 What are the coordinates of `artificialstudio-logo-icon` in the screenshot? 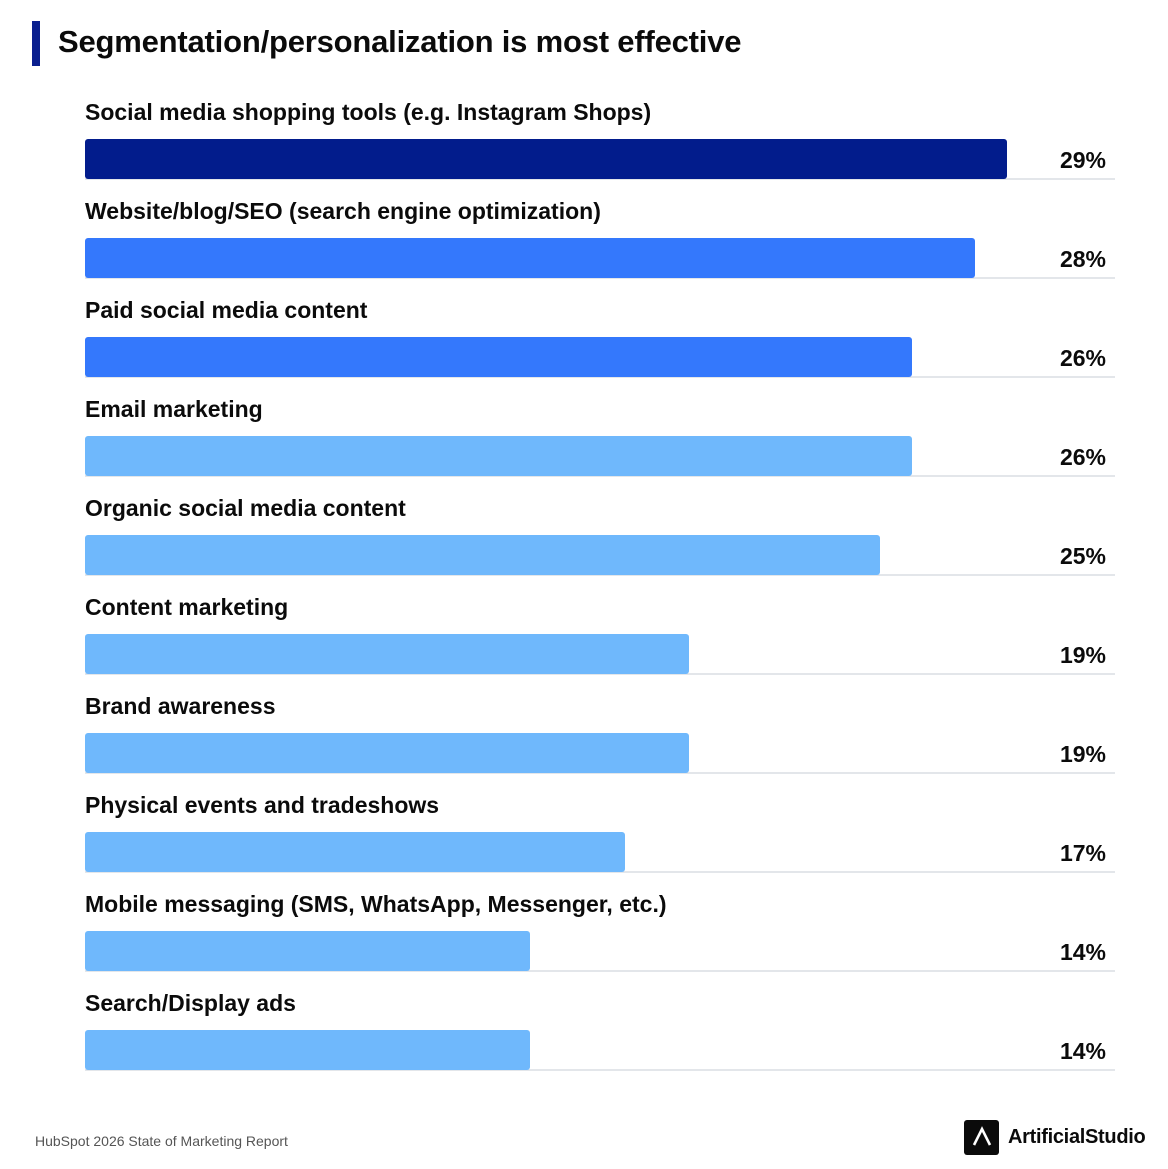 It's located at (981, 1137).